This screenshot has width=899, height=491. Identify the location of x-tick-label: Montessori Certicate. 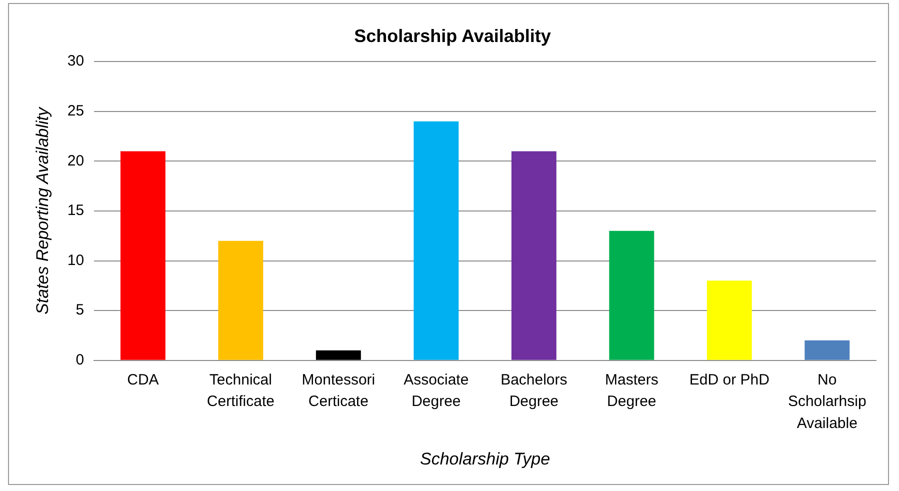
(339, 390).